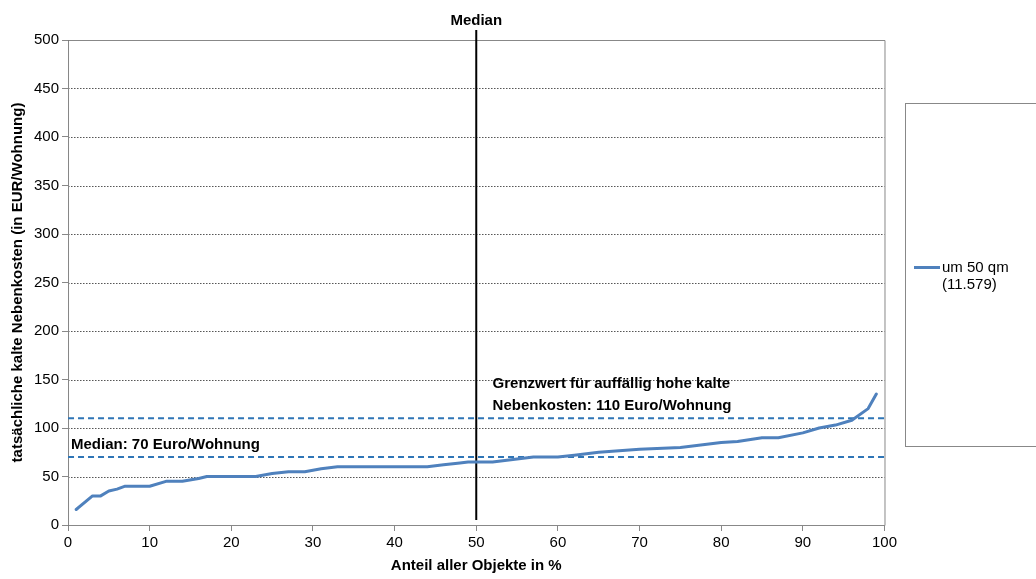  Describe the element at coordinates (476, 565) in the screenshot. I see `x-axis-title: Anteil aller Objekte in %` at that location.